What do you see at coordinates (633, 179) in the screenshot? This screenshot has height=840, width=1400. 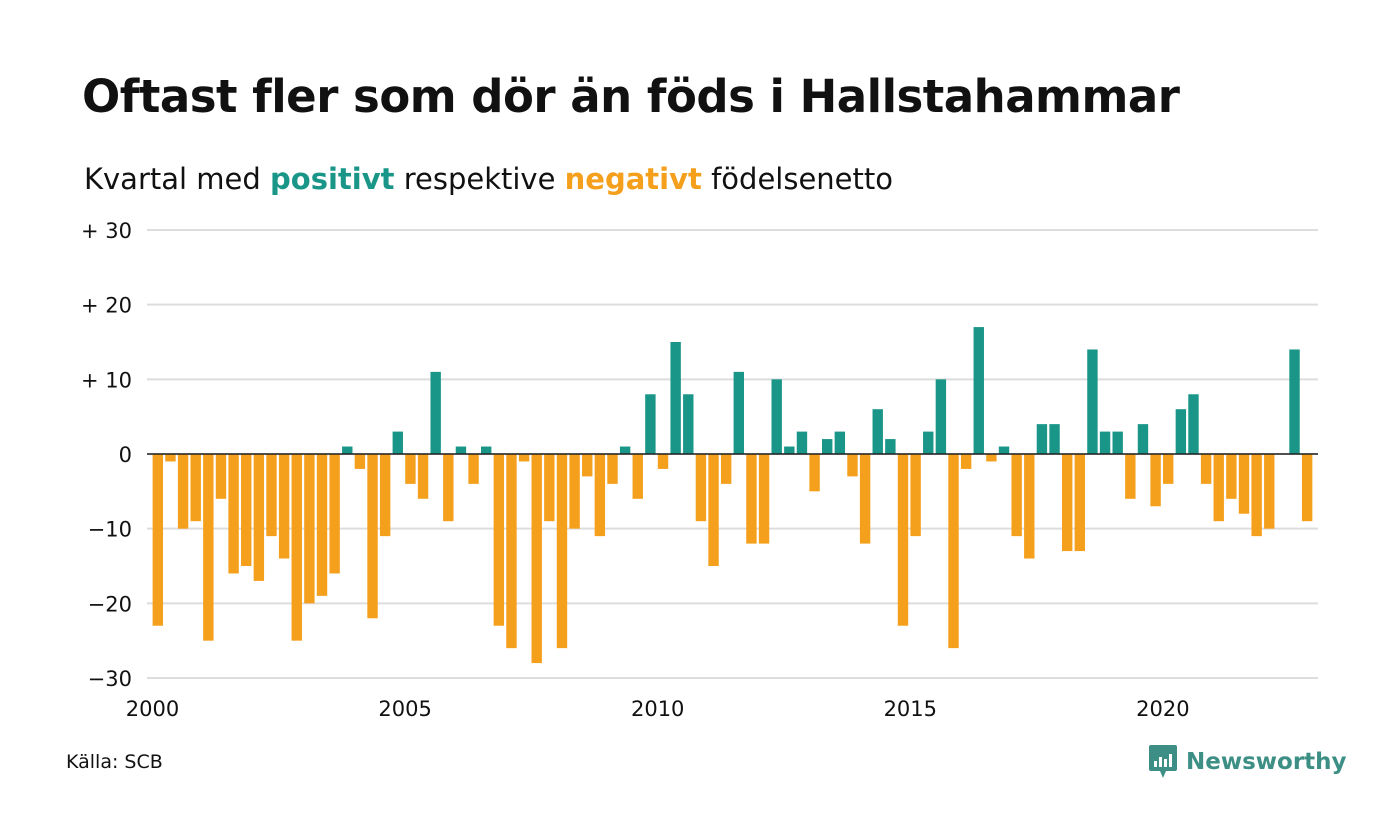 I see `subtitle-negative-label: negativt` at bounding box center [633, 179].